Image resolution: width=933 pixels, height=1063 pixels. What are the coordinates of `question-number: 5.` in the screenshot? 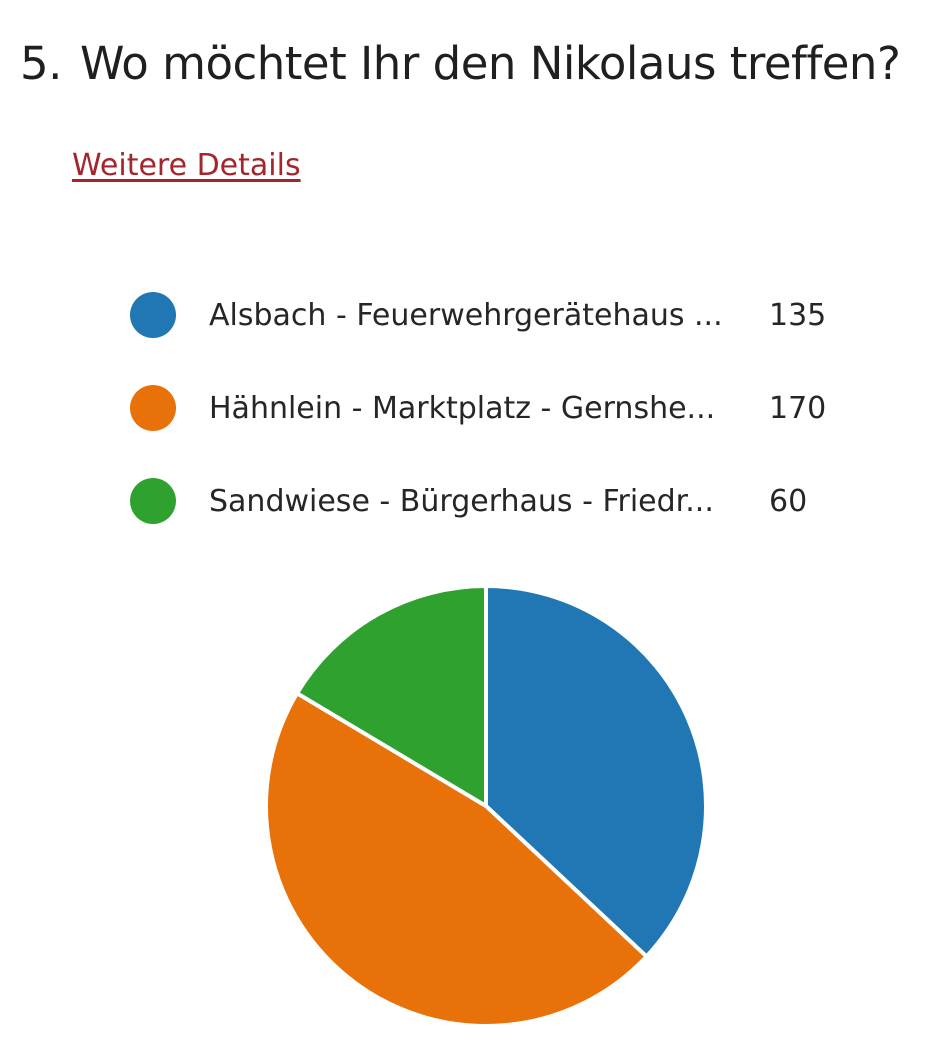 It's located at (41, 63).